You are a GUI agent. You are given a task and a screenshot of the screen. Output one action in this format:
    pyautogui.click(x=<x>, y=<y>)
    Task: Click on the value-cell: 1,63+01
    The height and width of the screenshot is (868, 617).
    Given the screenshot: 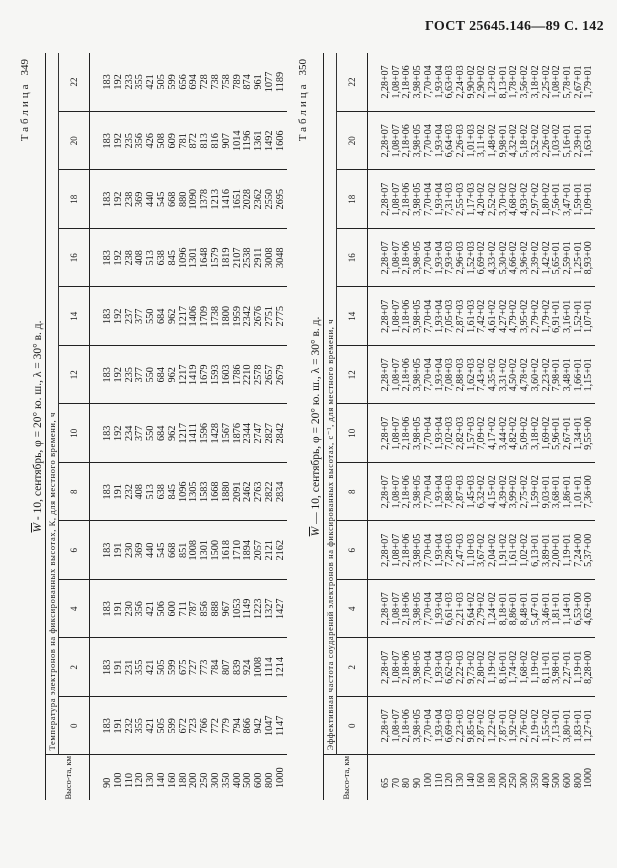 What is the action you would take?
    pyautogui.click(x=589, y=140)
    